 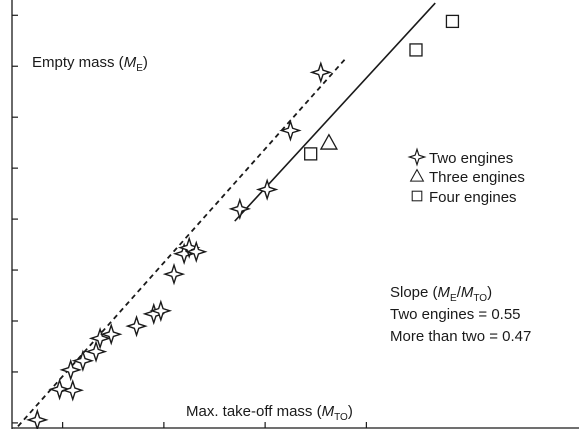 I want to click on legend-label-three-engines: Three engines, so click(x=477, y=177).